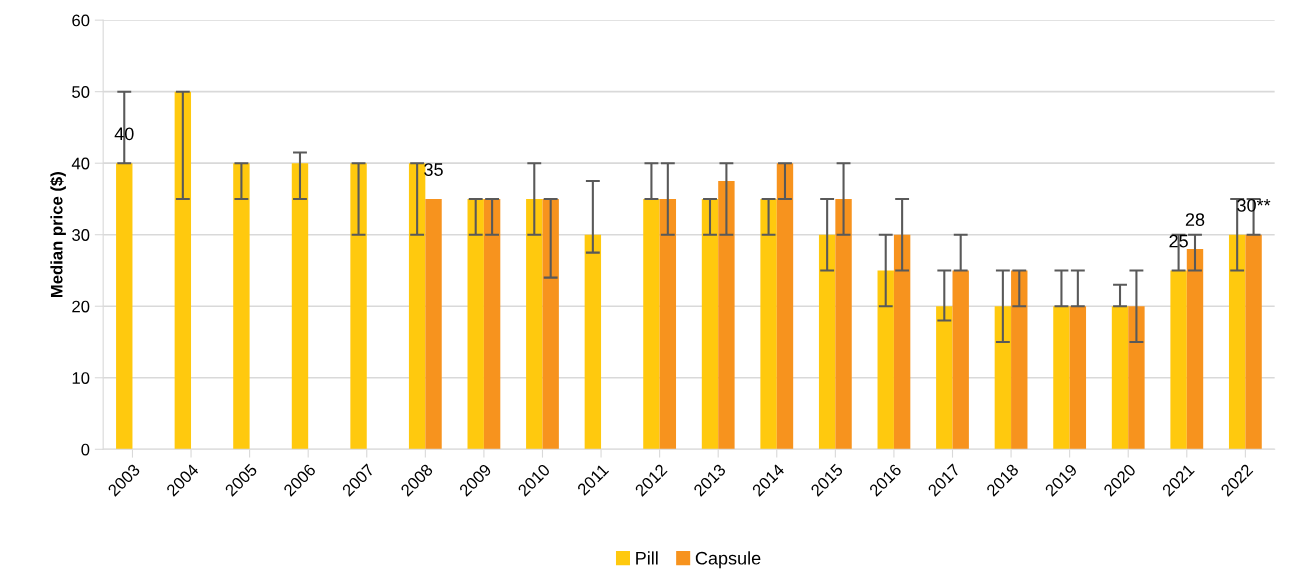  Describe the element at coordinates (647, 558) in the screenshot. I see `legend-label: Pill` at that location.